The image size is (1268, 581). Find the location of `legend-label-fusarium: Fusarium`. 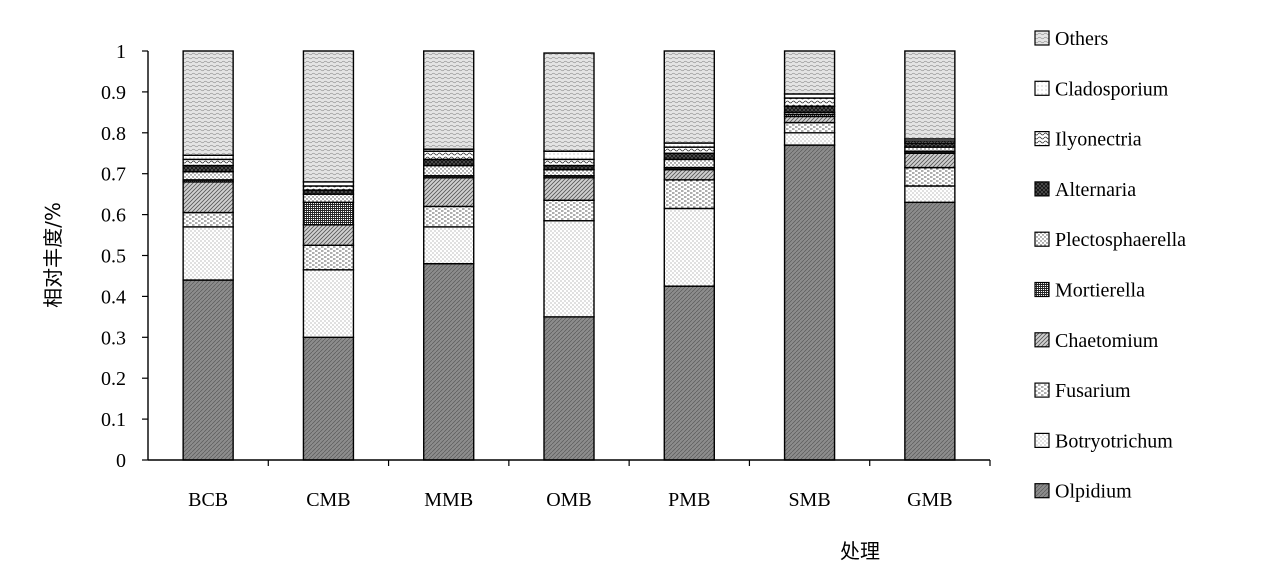

legend-label-fusarium: Fusarium is located at coordinates (1093, 391).